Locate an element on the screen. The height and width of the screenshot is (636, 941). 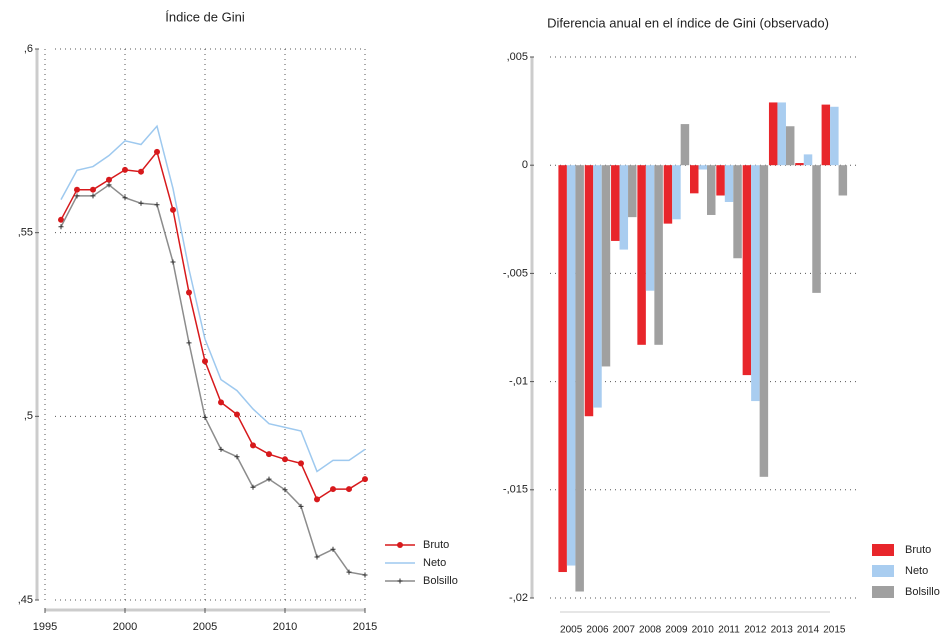
x-tick-label: 2007 is located at coordinates (624, 630).